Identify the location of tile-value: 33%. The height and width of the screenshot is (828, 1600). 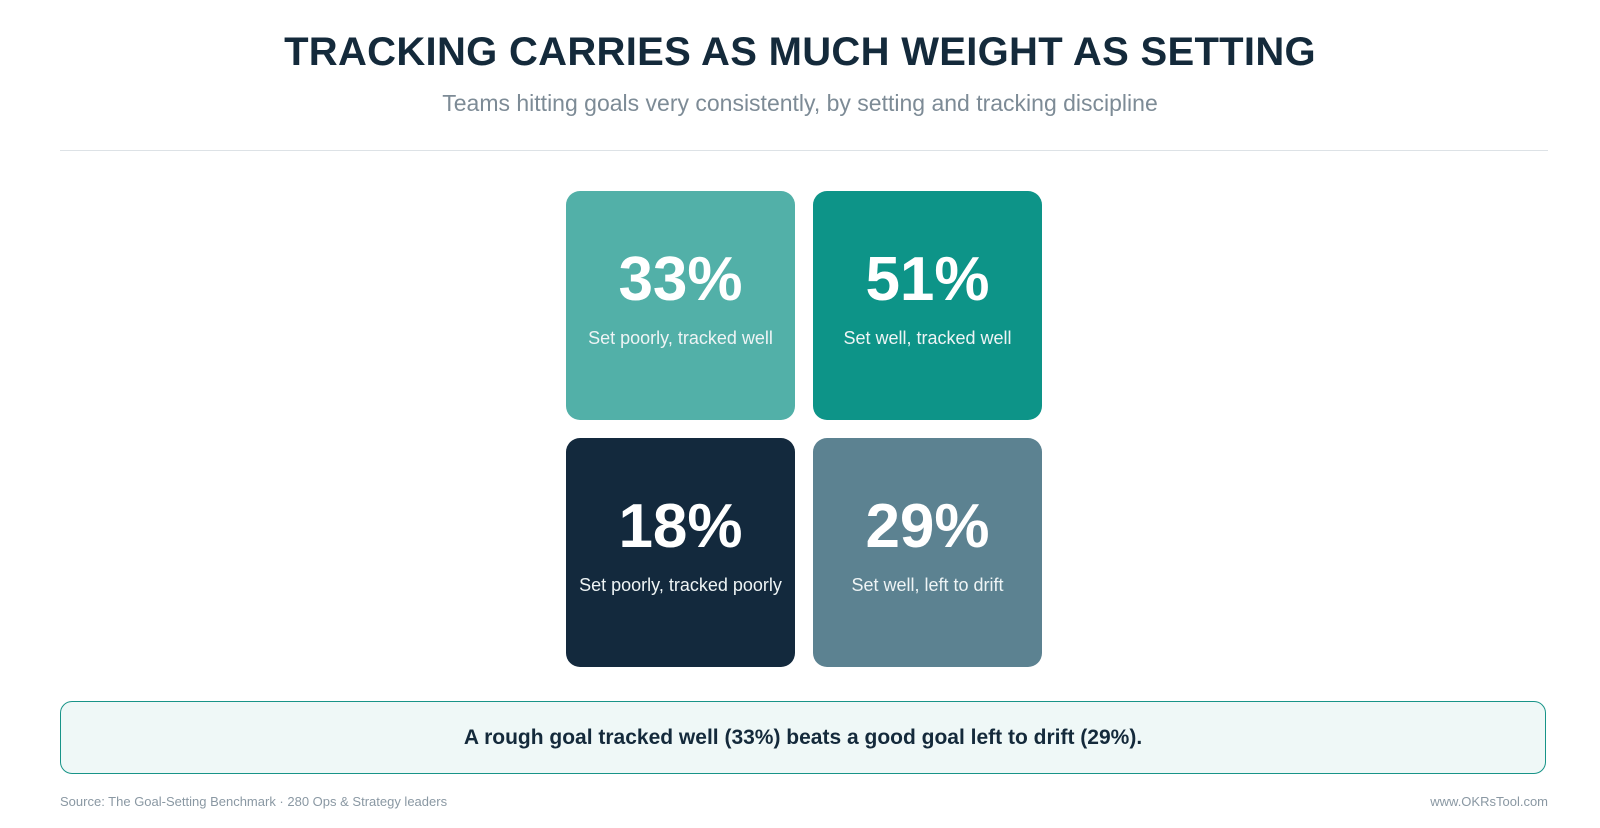
(680, 279).